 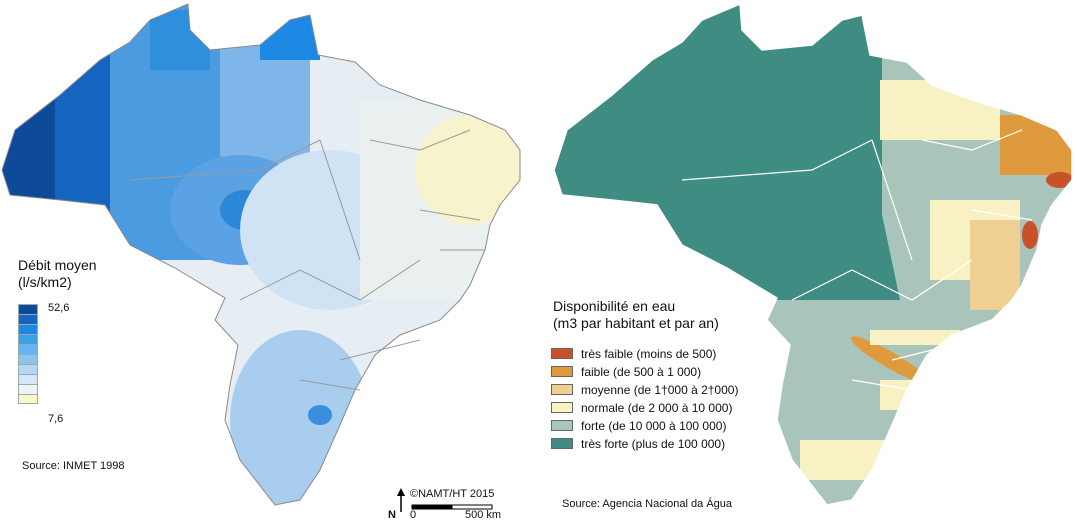 I want to click on legend-min-label: 7,6, so click(x=56, y=419).